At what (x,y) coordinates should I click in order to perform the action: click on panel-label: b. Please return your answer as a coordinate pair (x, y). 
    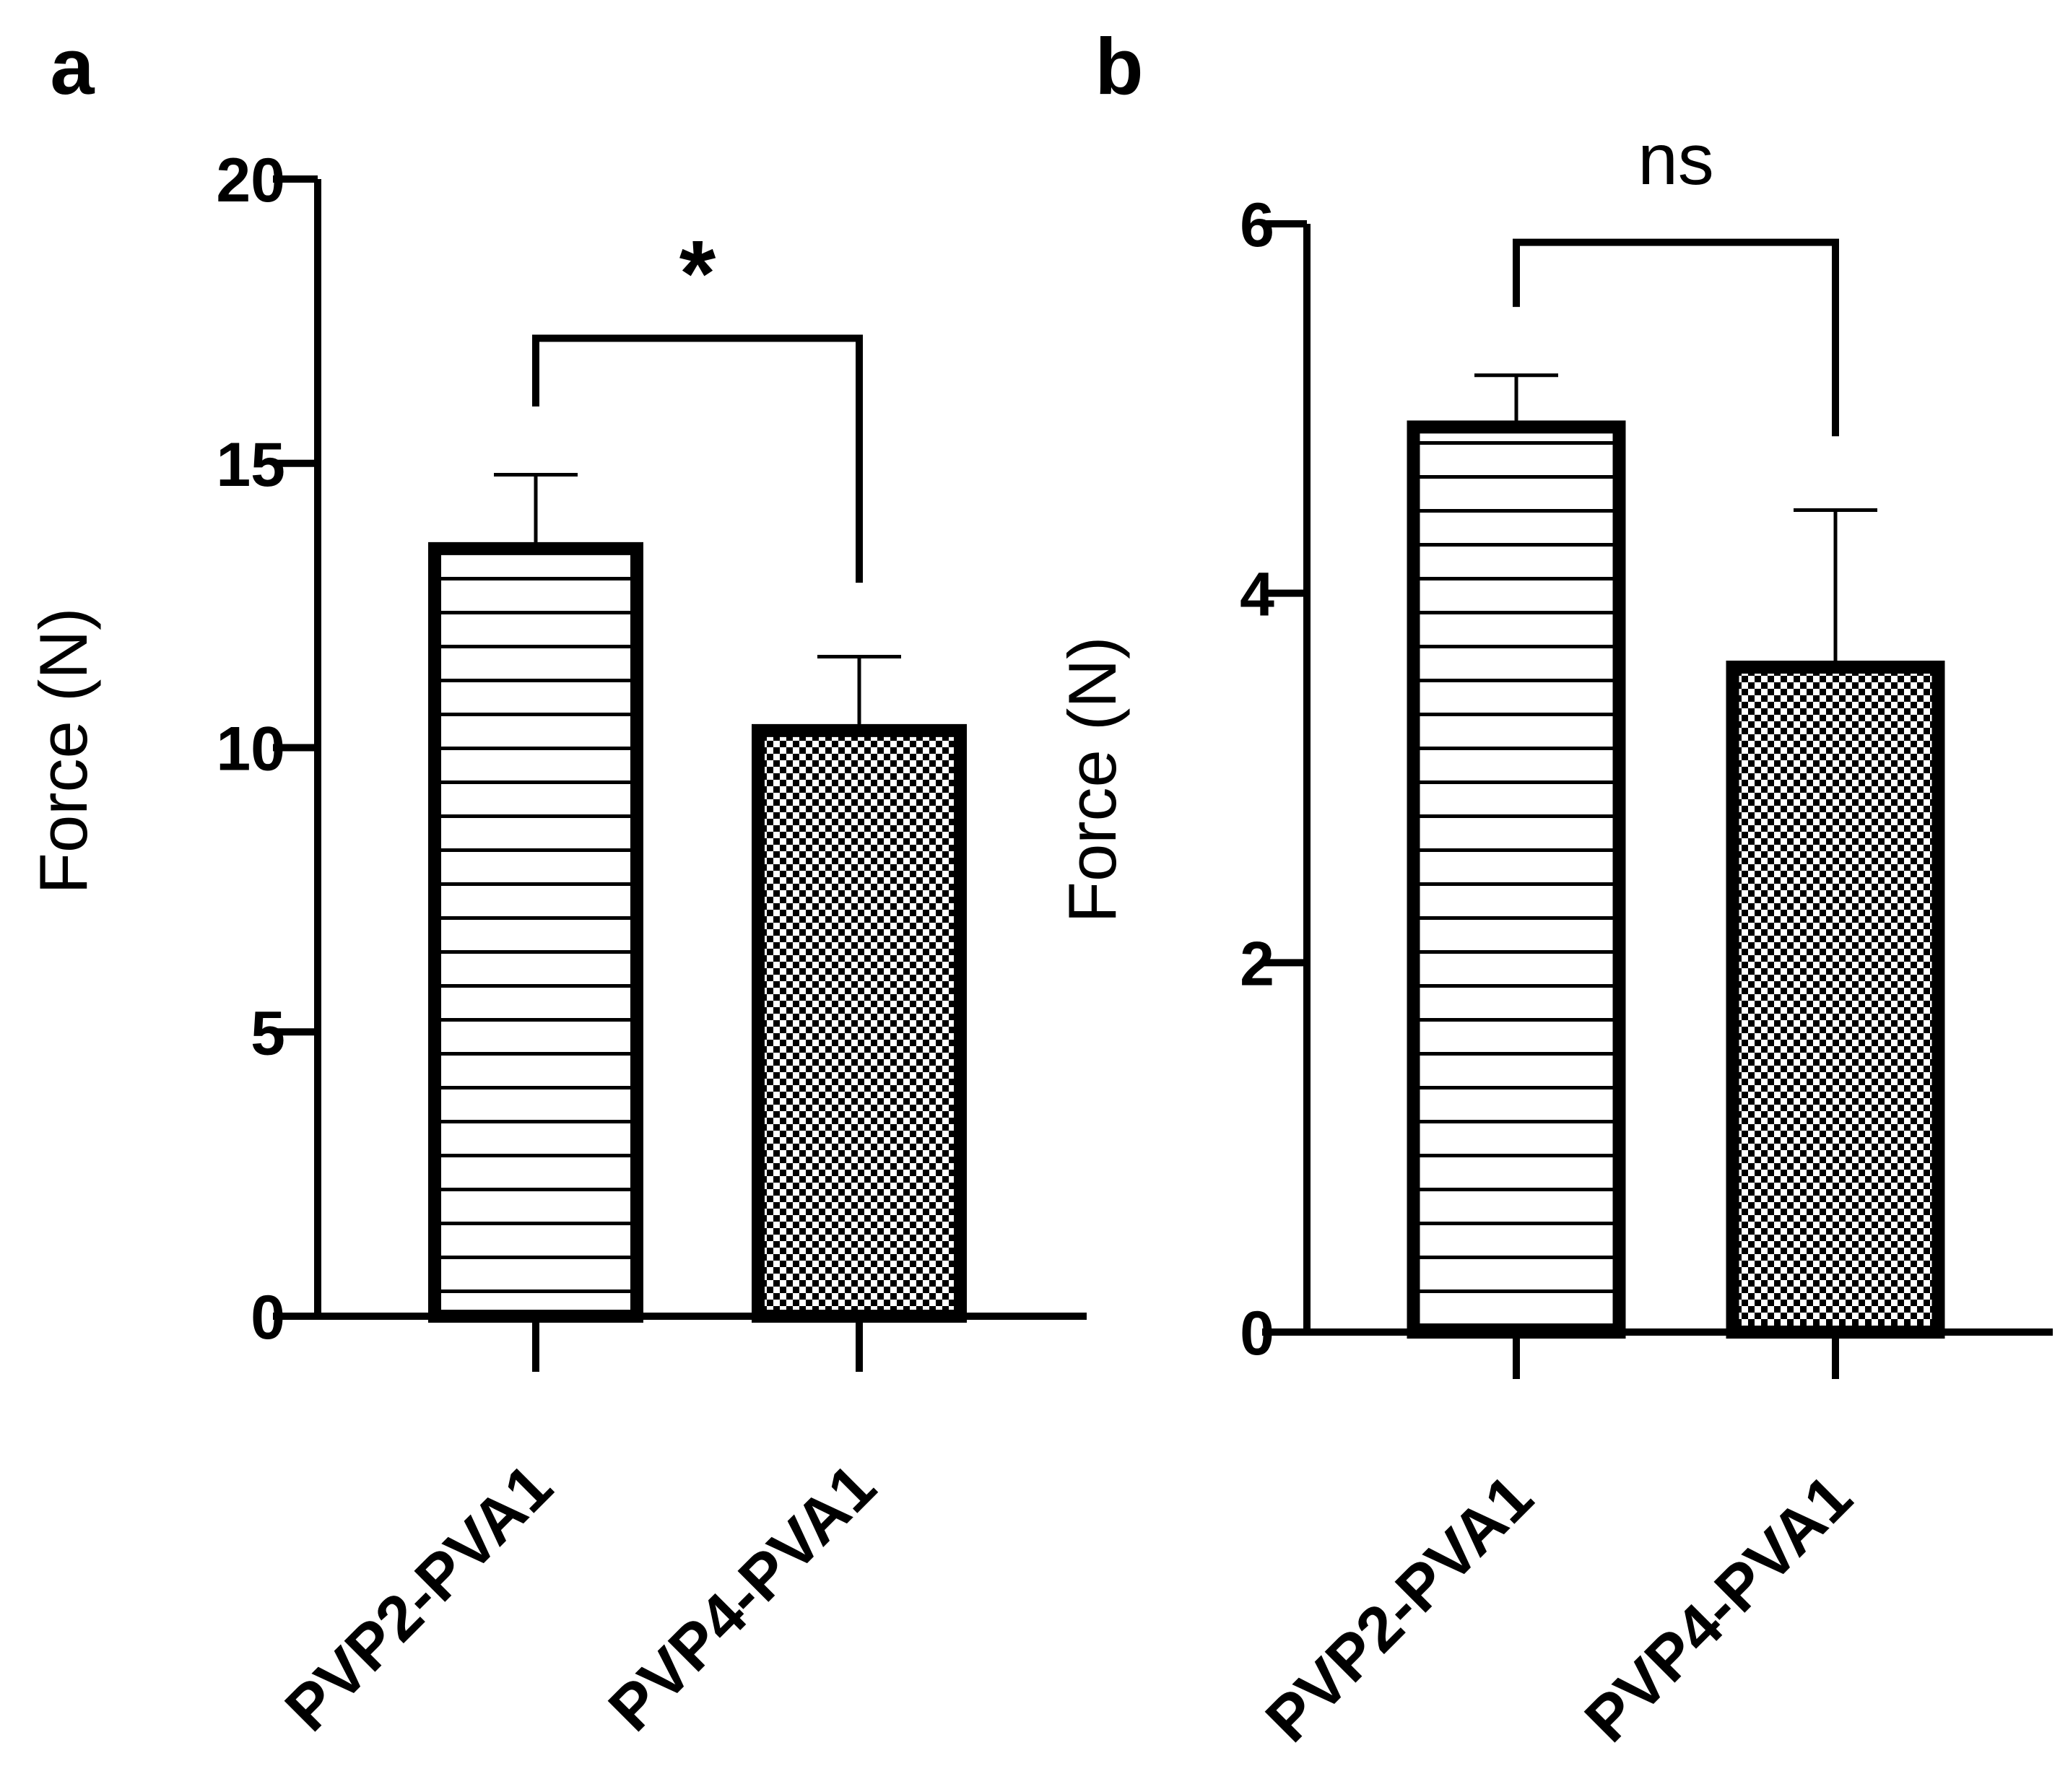
    Looking at the image, I should click on (1119, 66).